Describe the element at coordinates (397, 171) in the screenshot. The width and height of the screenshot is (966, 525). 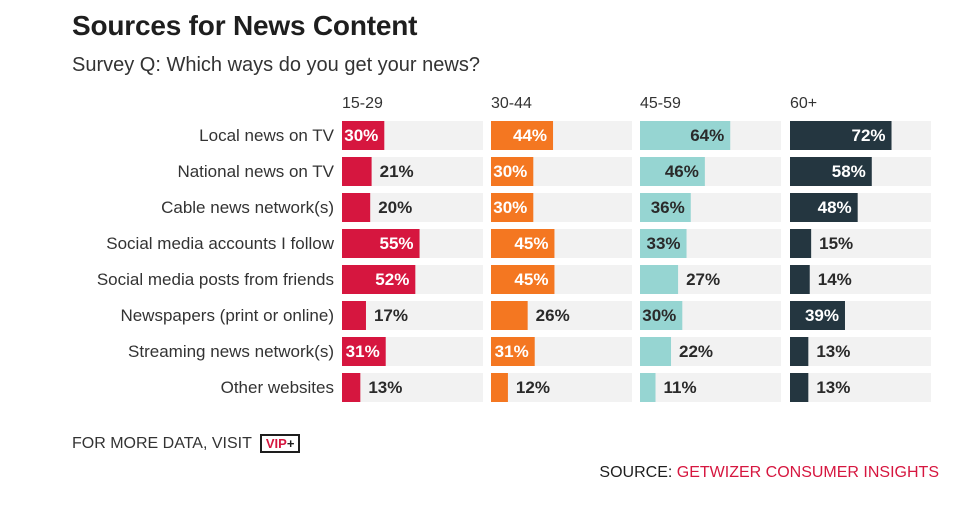
I see `data-label: 21%` at that location.